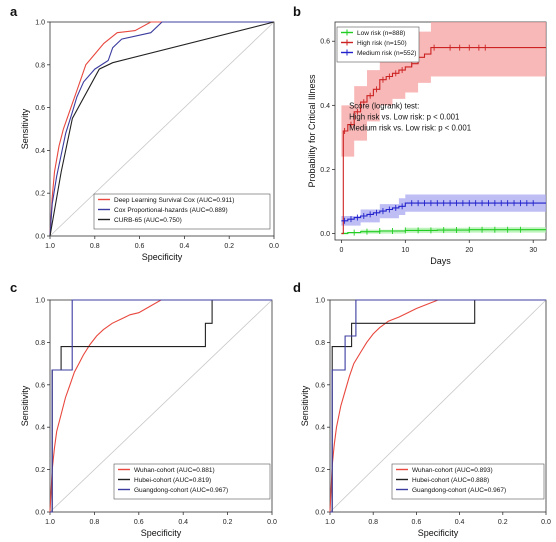  I want to click on x-axis-title: Days, so click(440, 261).